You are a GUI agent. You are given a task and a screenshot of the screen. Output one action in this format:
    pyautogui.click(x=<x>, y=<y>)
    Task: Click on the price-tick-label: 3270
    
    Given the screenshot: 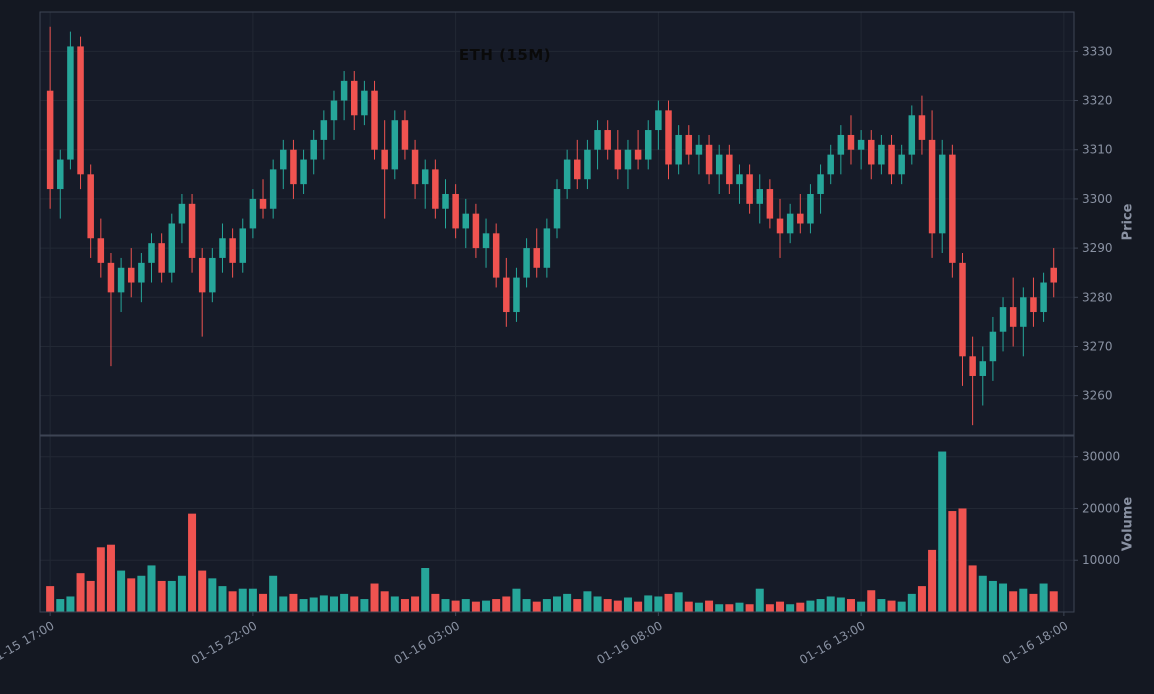 What is the action you would take?
    pyautogui.click(x=1097, y=346)
    